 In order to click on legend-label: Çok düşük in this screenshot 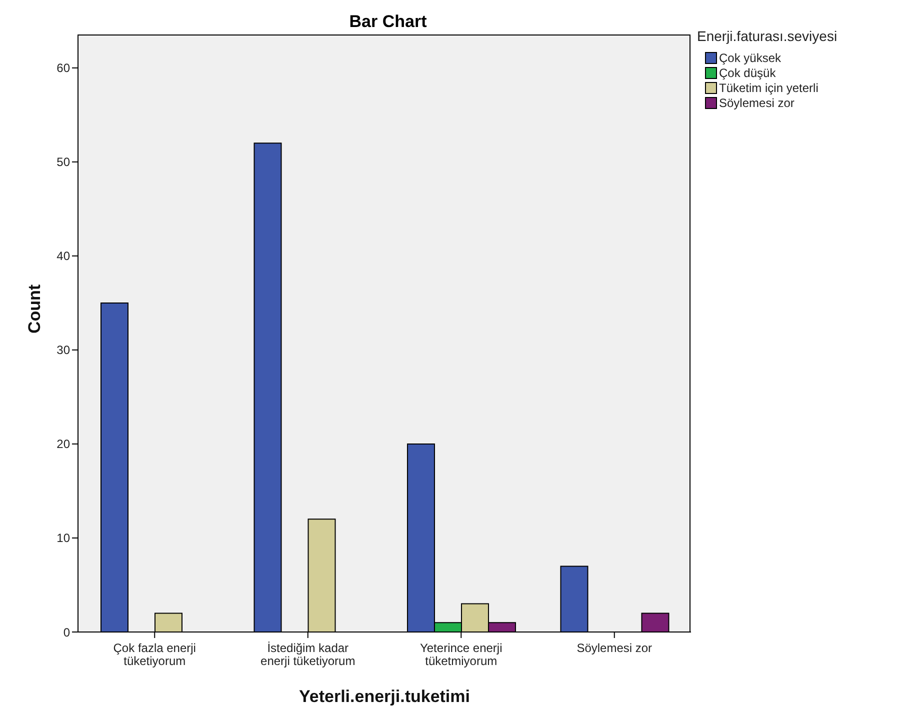, I will do `click(747, 73)`.